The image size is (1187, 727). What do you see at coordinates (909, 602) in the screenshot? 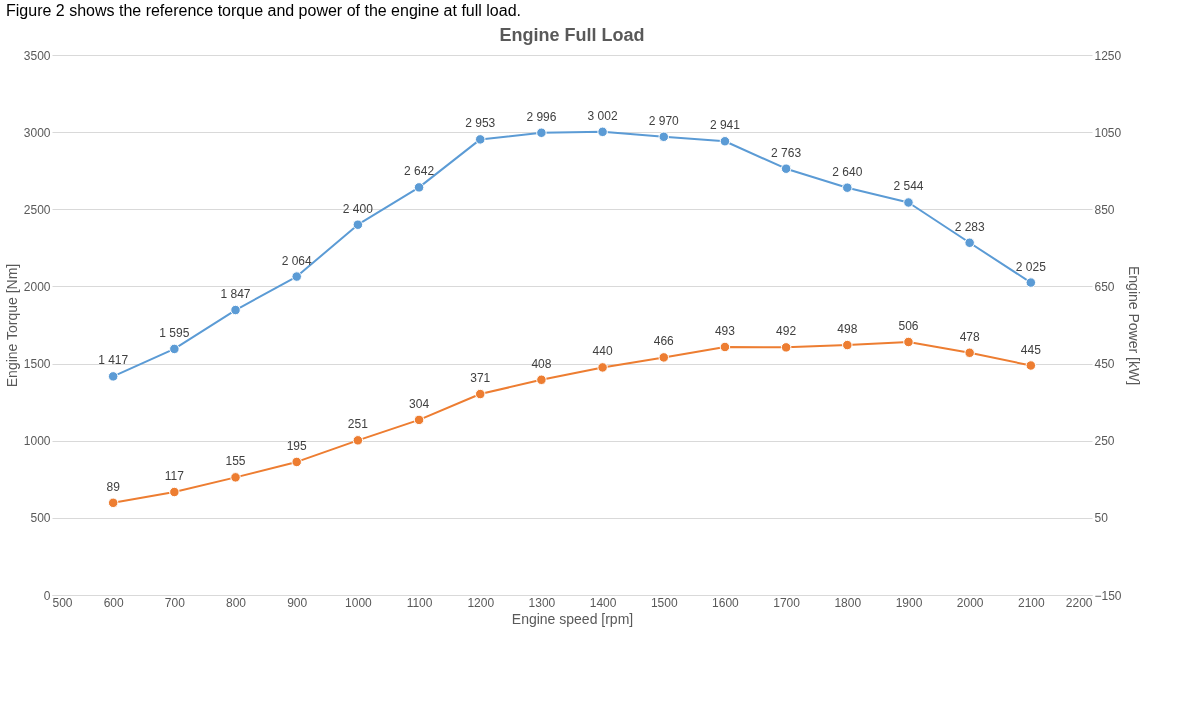
I see `x-tick-label: 1900` at bounding box center [909, 602].